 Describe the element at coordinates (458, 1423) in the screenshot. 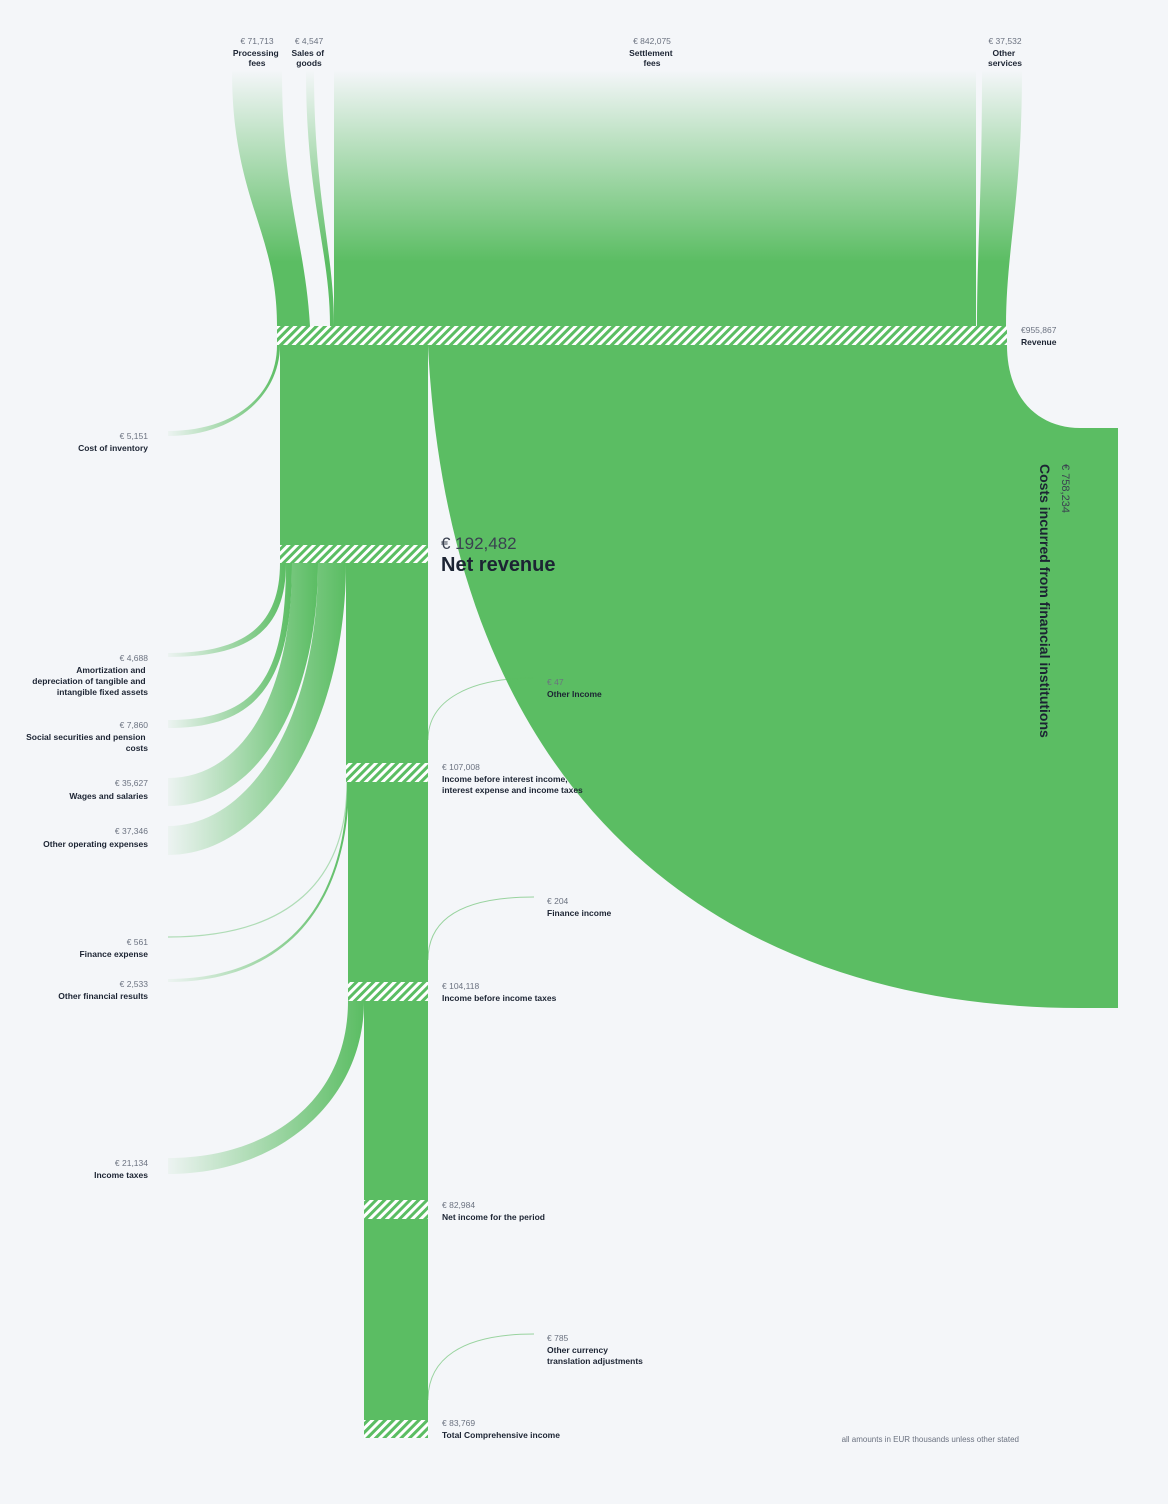

I see `amount-total-comprehensive: € 83,769` at that location.